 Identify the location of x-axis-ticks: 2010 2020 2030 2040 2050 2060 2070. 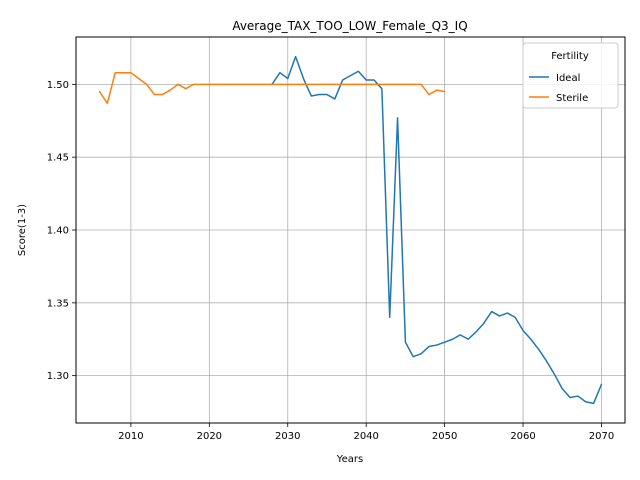
(366, 432).